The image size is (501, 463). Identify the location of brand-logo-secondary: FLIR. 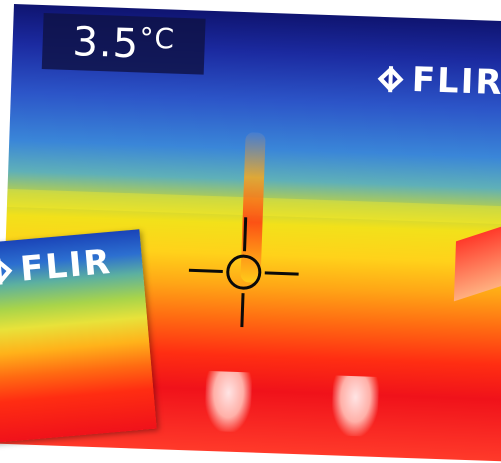
(57, 267).